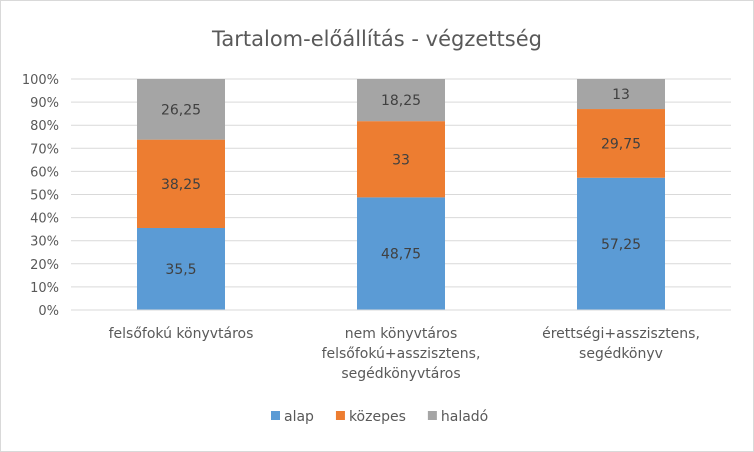  Describe the element at coordinates (44, 126) in the screenshot. I see `y-tick-label: 80%` at that location.